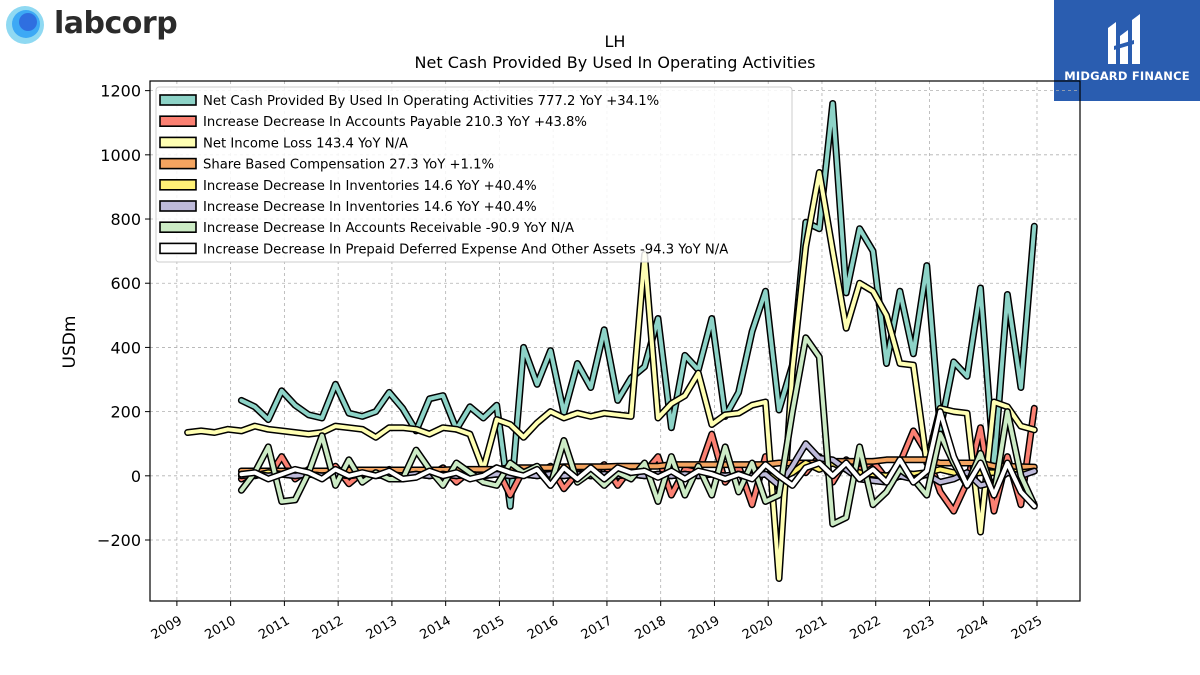 This screenshot has height=675, width=1200. What do you see at coordinates (651, 628) in the screenshot?
I see `x-tick-label: 2018` at bounding box center [651, 628].